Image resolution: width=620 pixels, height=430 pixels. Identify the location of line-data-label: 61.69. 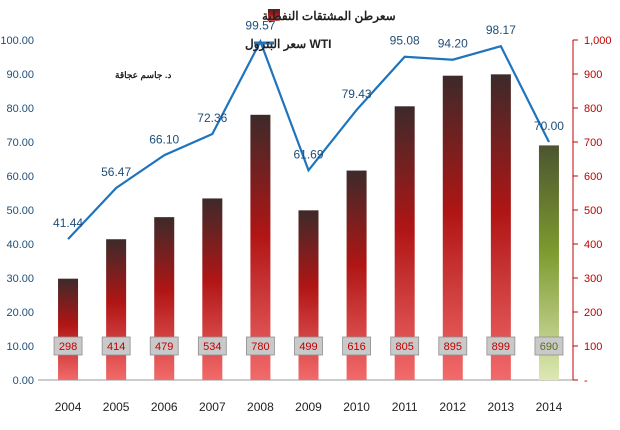
(308, 154).